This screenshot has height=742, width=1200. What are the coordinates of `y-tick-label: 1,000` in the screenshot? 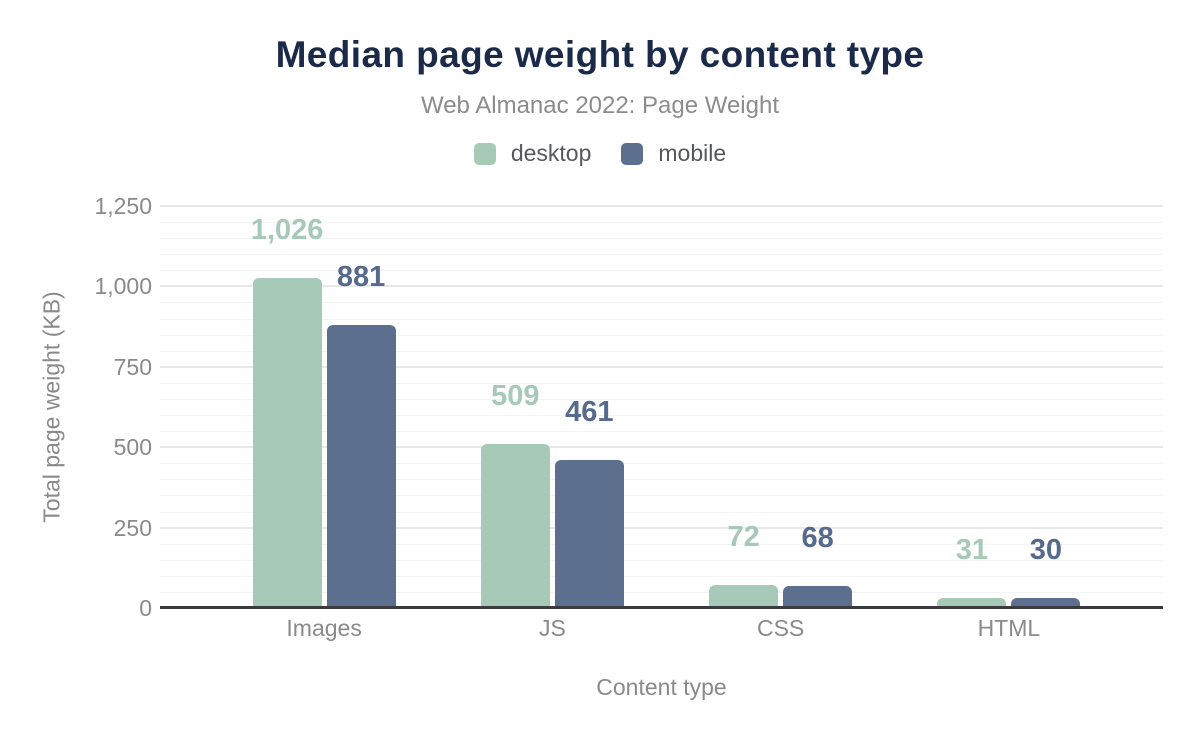 It's located at (123, 286).